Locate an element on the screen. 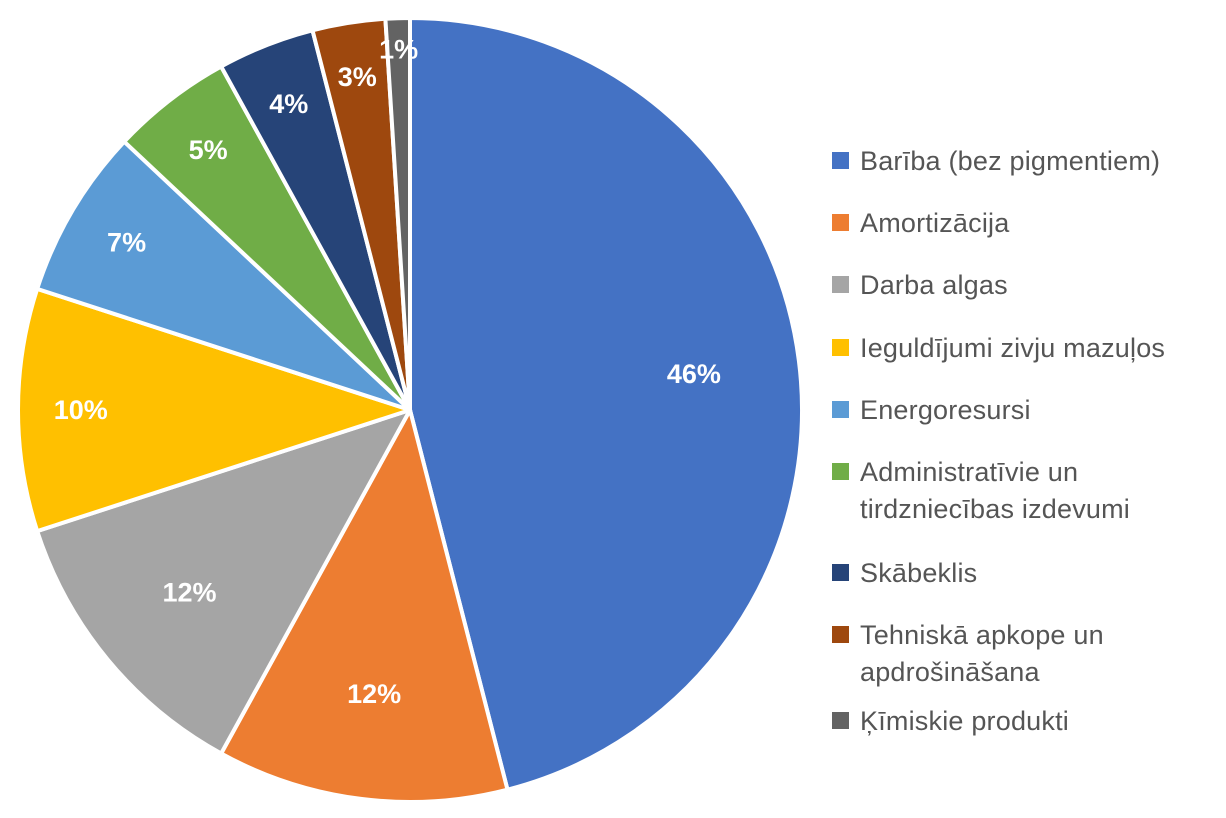  legend-label: Ķīmiskie produkti is located at coordinates (964, 721).